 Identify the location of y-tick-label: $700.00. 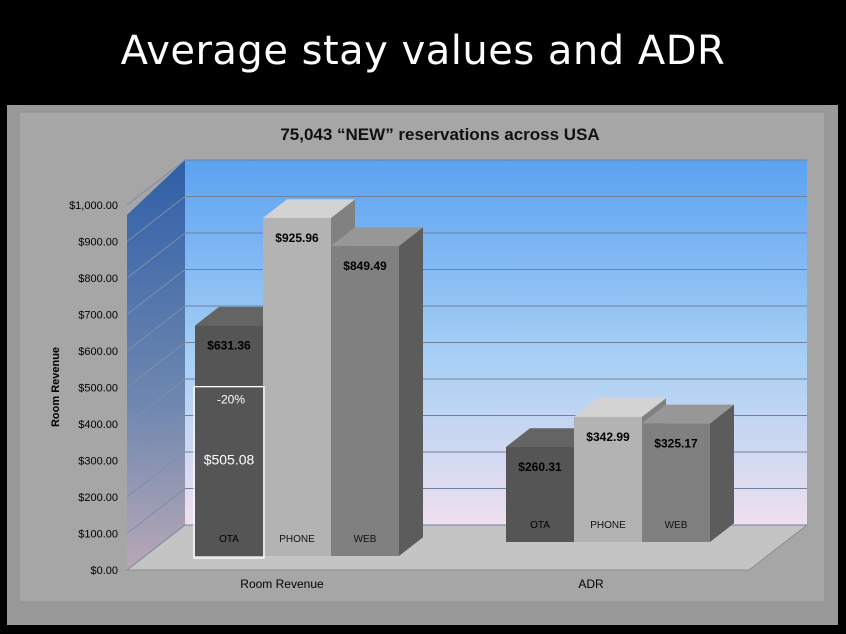
(98, 316).